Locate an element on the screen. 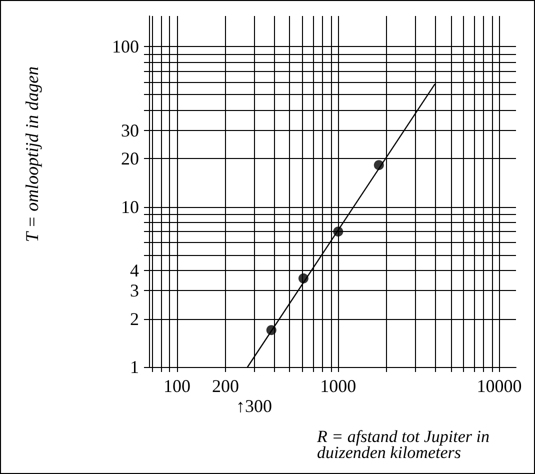  y-tick-label: 2 is located at coordinates (134, 318).